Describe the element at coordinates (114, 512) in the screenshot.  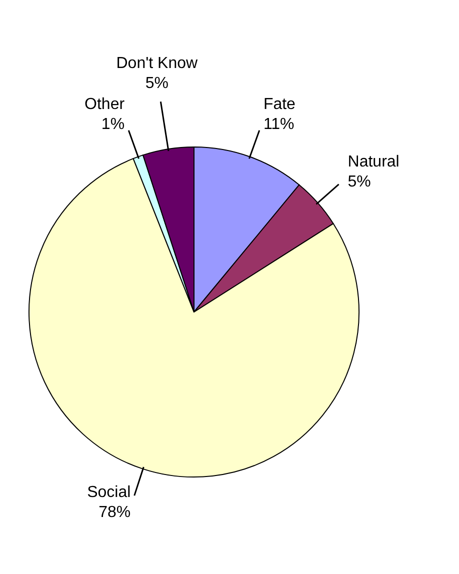
I see `data-label: 78%` at that location.